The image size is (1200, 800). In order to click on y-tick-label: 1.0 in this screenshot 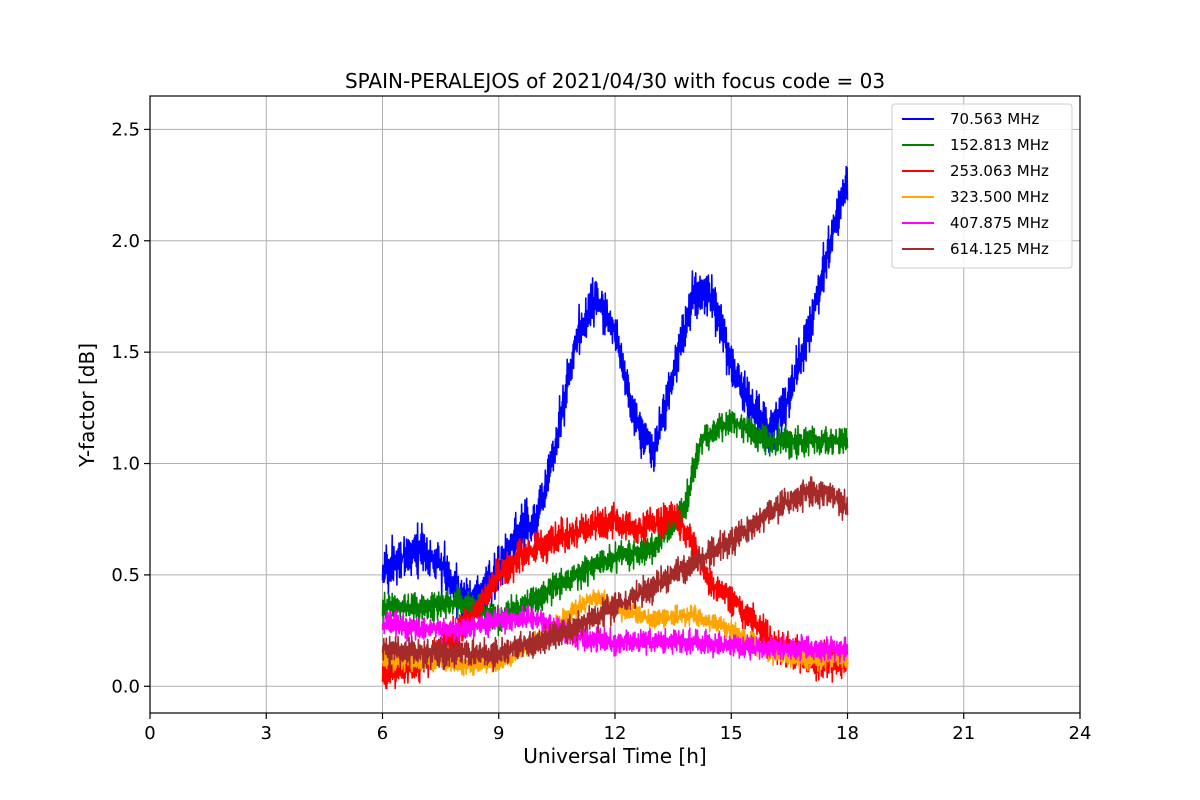, I will do `click(125, 464)`.